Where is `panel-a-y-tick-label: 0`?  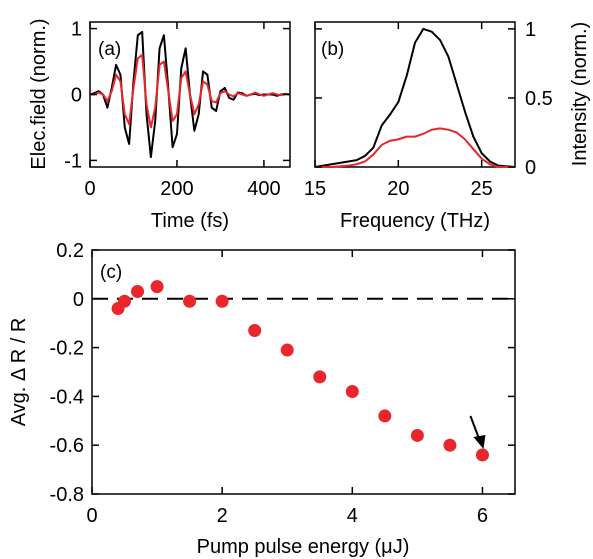
panel-a-y-tick-label: 0 is located at coordinates (76, 96).